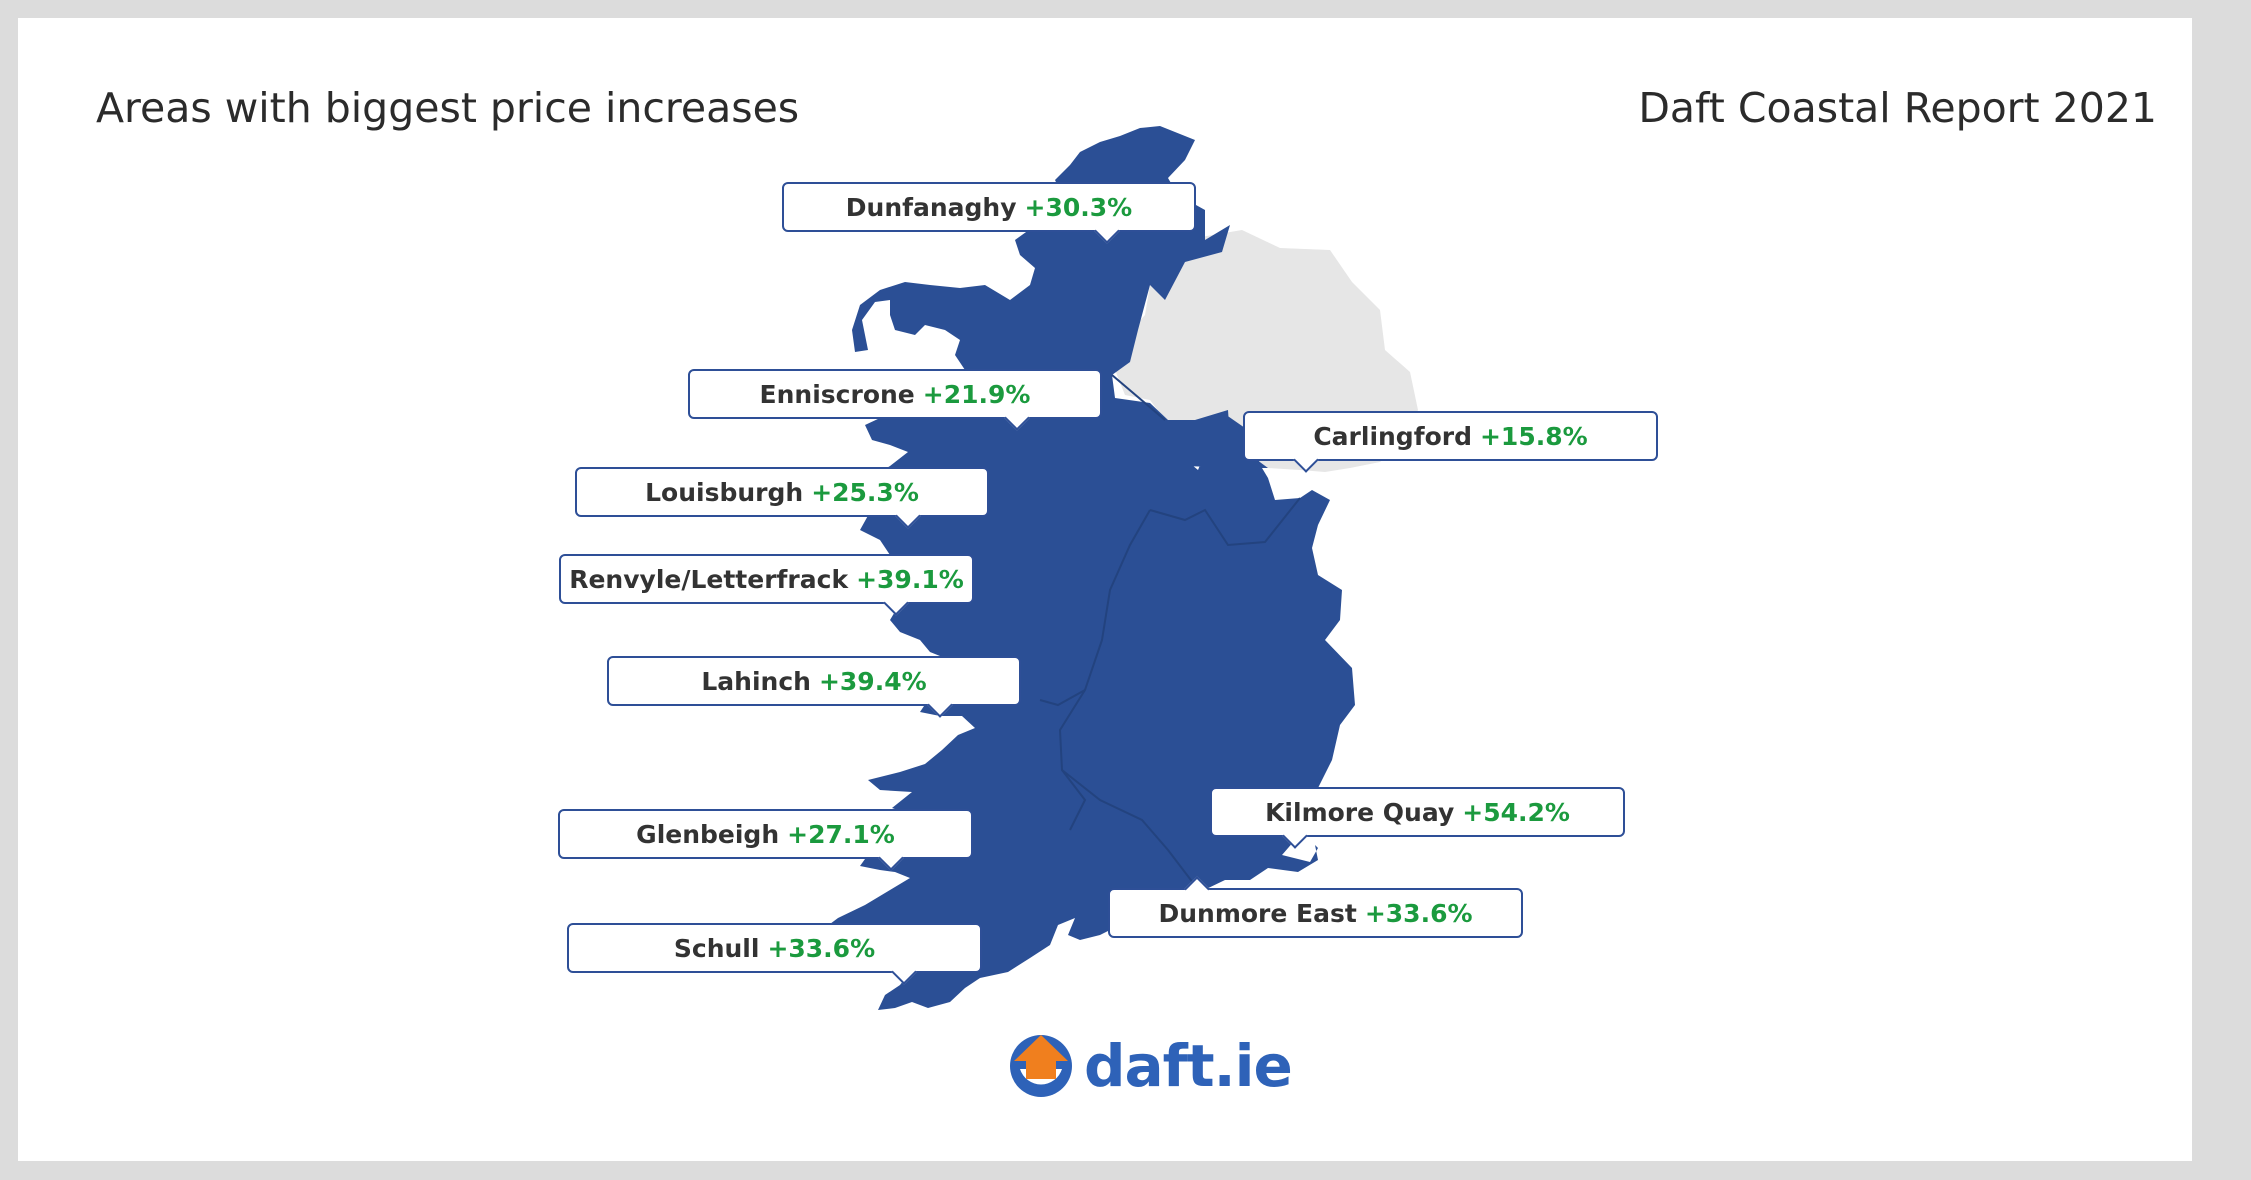  Describe the element at coordinates (1360, 812) in the screenshot. I see `location-name: Kilmore Quay` at that location.